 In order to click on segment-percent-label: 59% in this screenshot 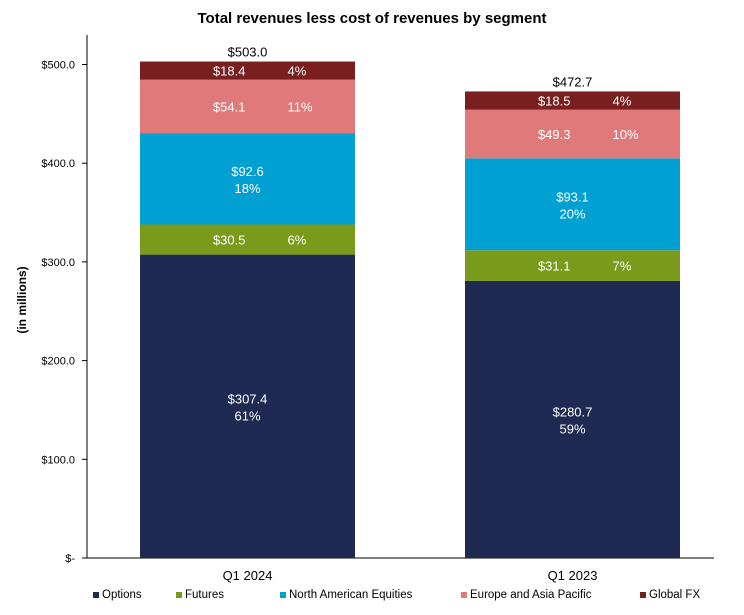, I will do `click(572, 428)`.